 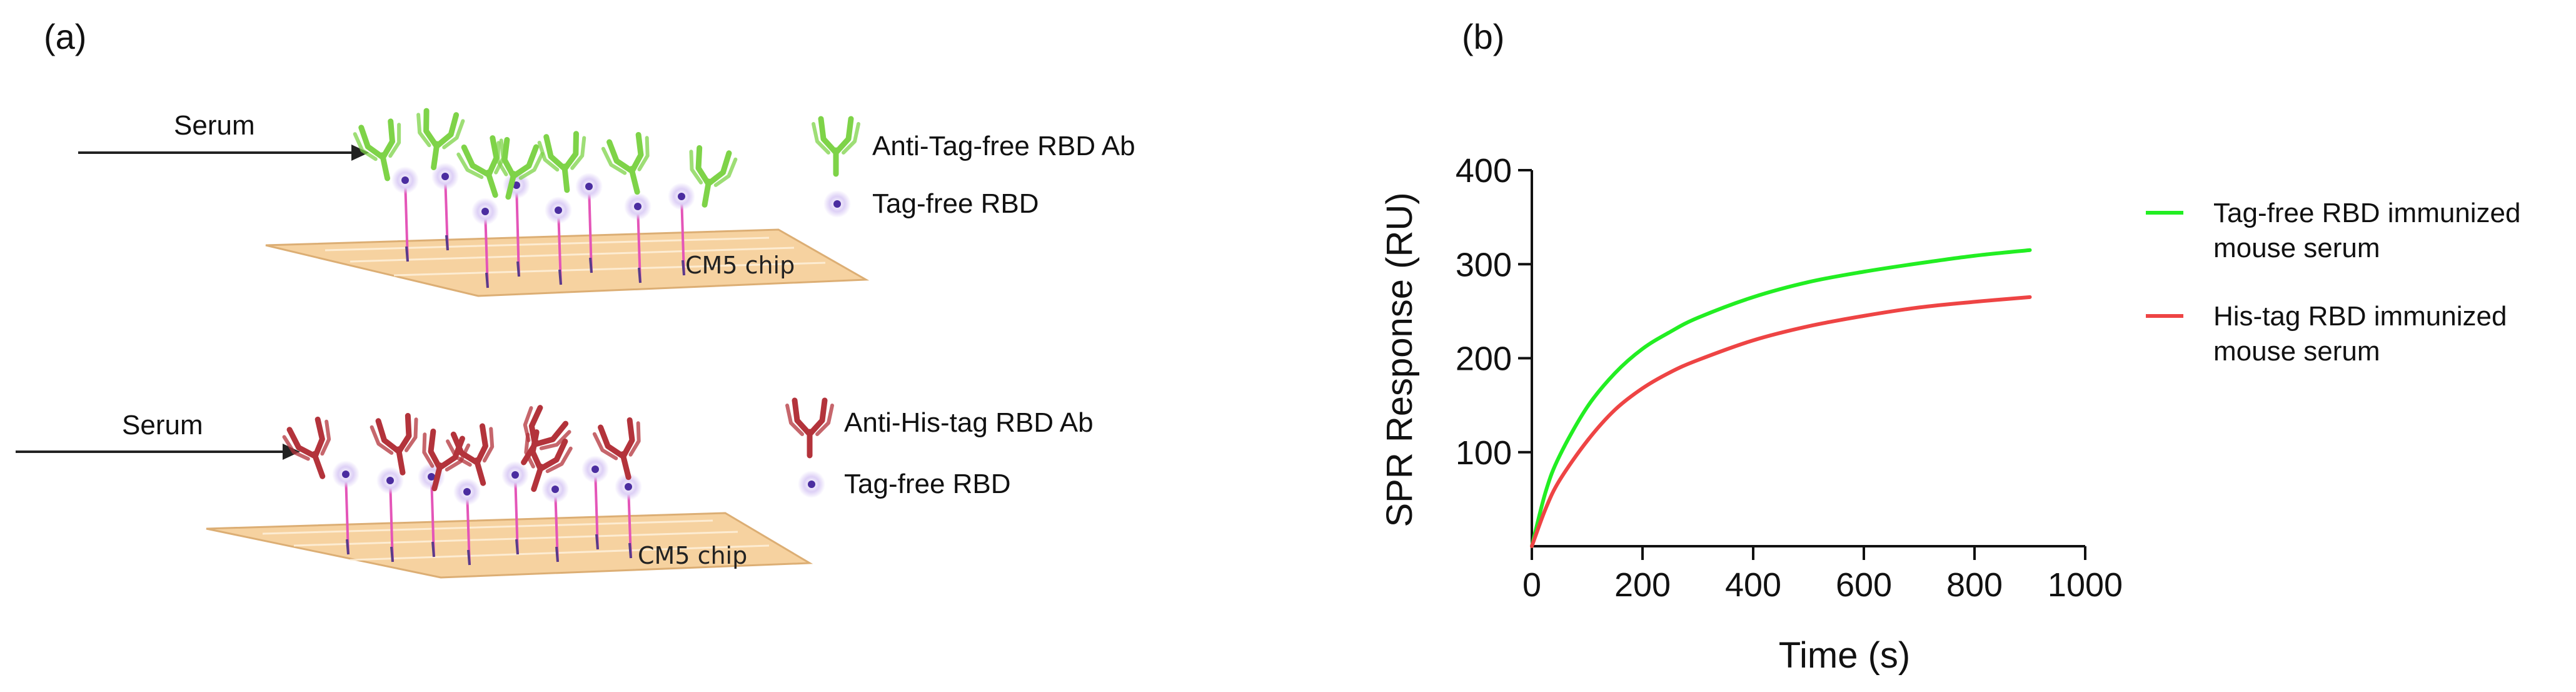 I want to click on top-legend: Anti-Tag-free RBD Ab Tag-free RBD, so click(x=974, y=169).